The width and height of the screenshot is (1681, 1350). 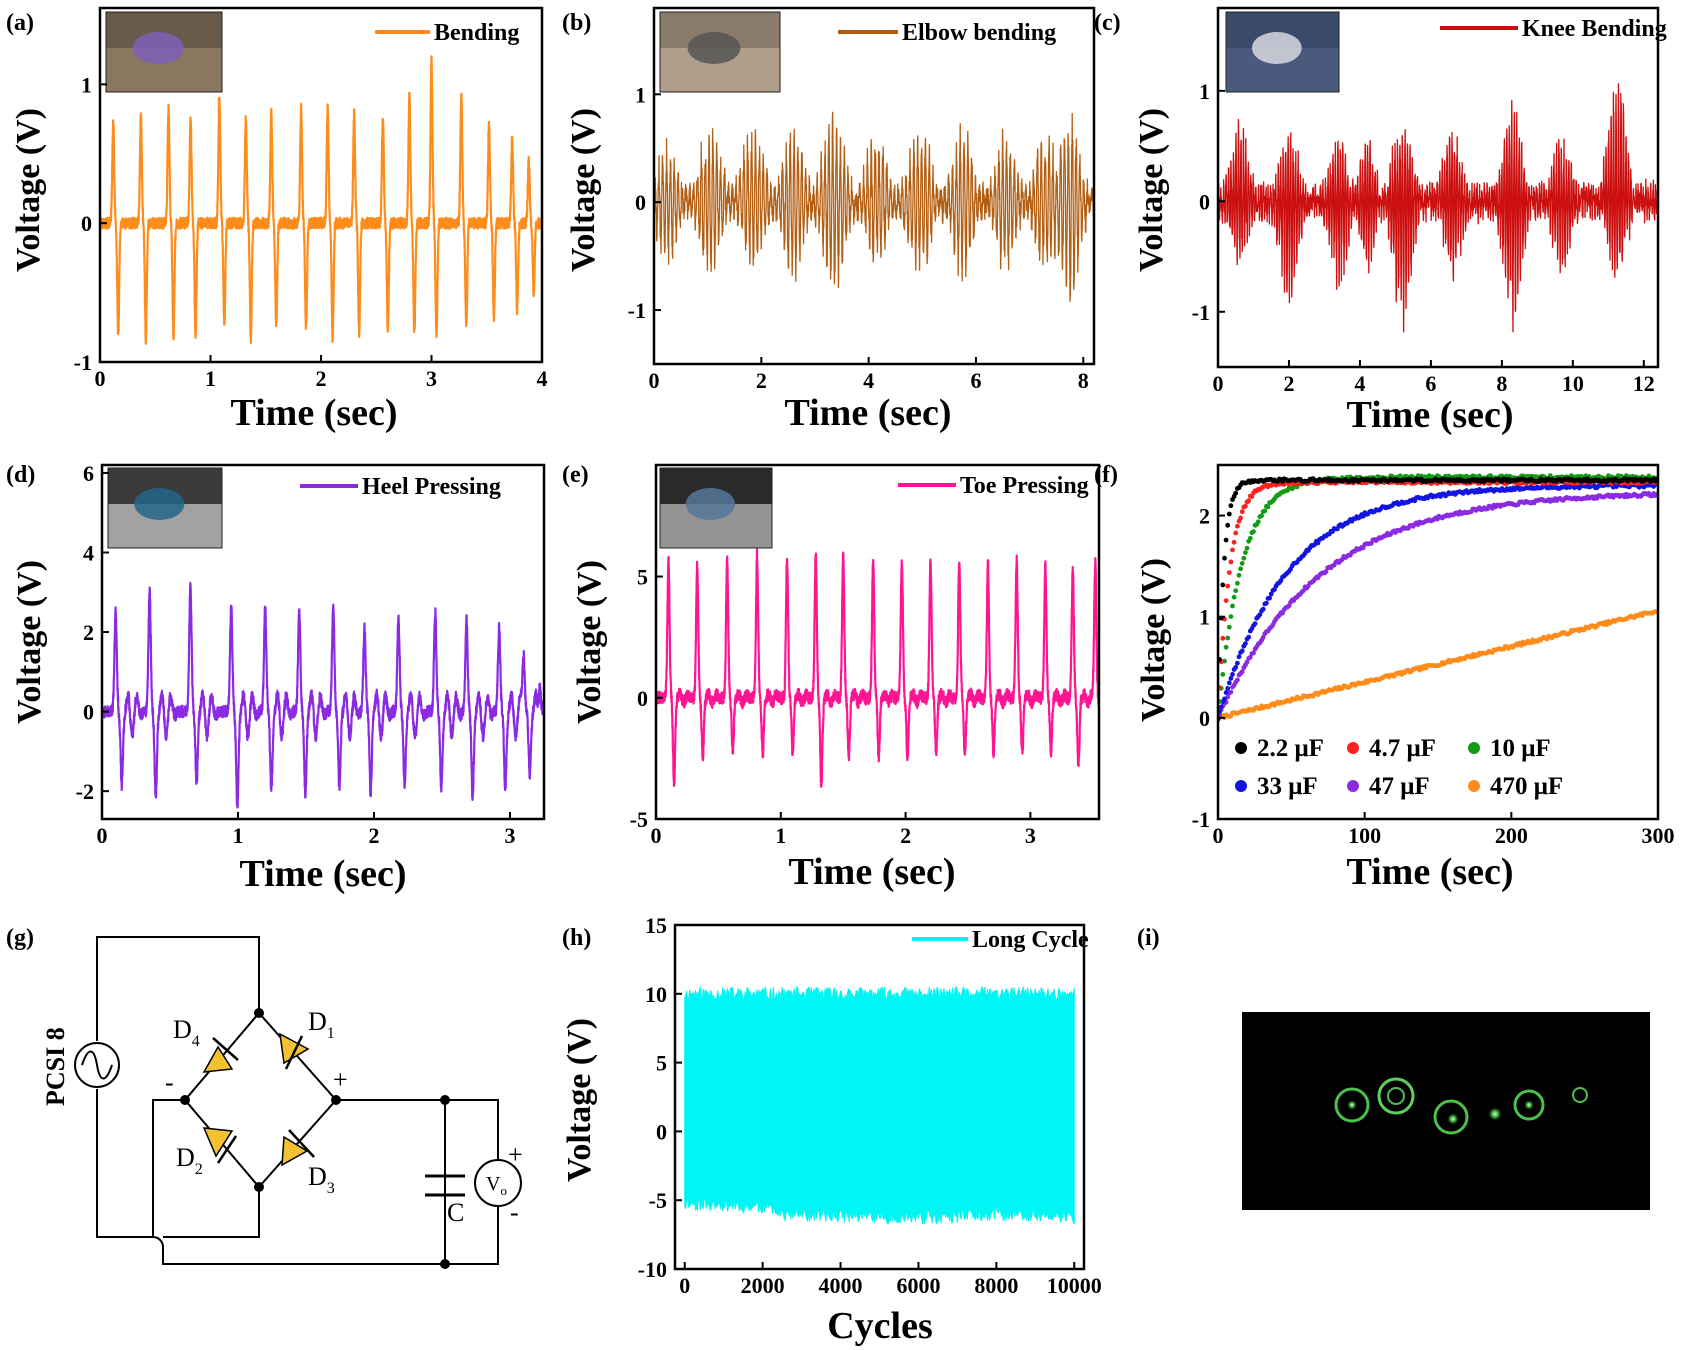 I want to click on circuit-panel: (g) PCSI 8, so click(x=264, y=1097).